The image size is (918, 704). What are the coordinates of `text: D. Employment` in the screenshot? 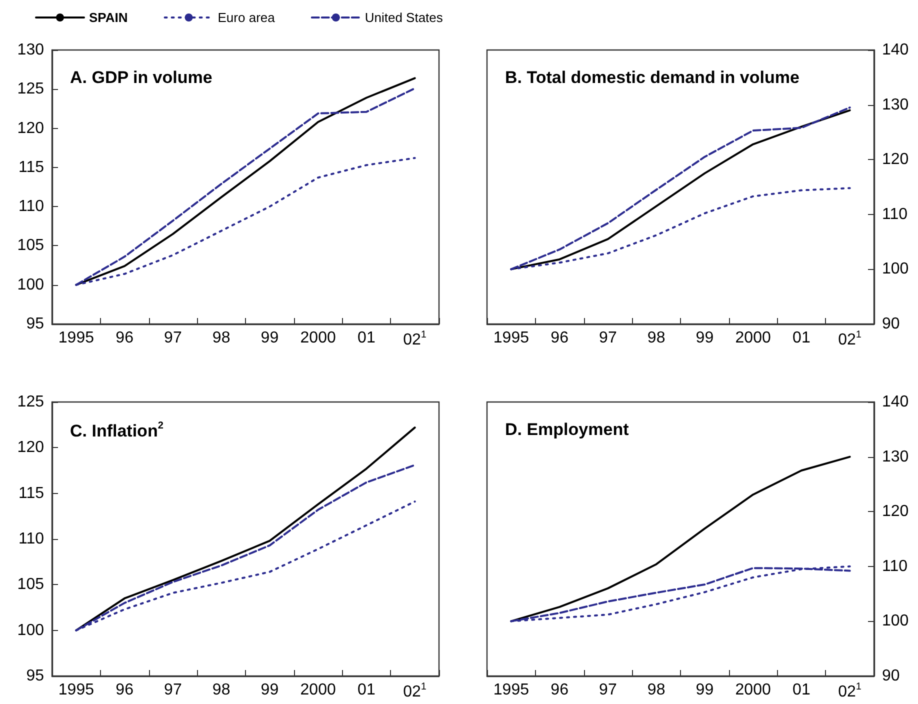 It's located at (567, 429).